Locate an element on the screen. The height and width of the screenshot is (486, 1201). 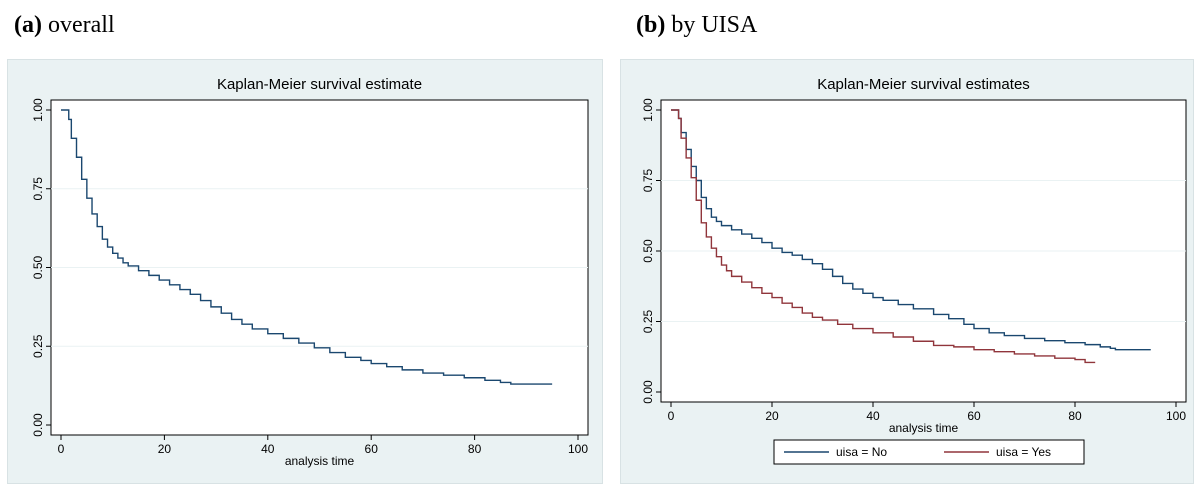
legend-label: uisa = Yes is located at coordinates (1023, 452).